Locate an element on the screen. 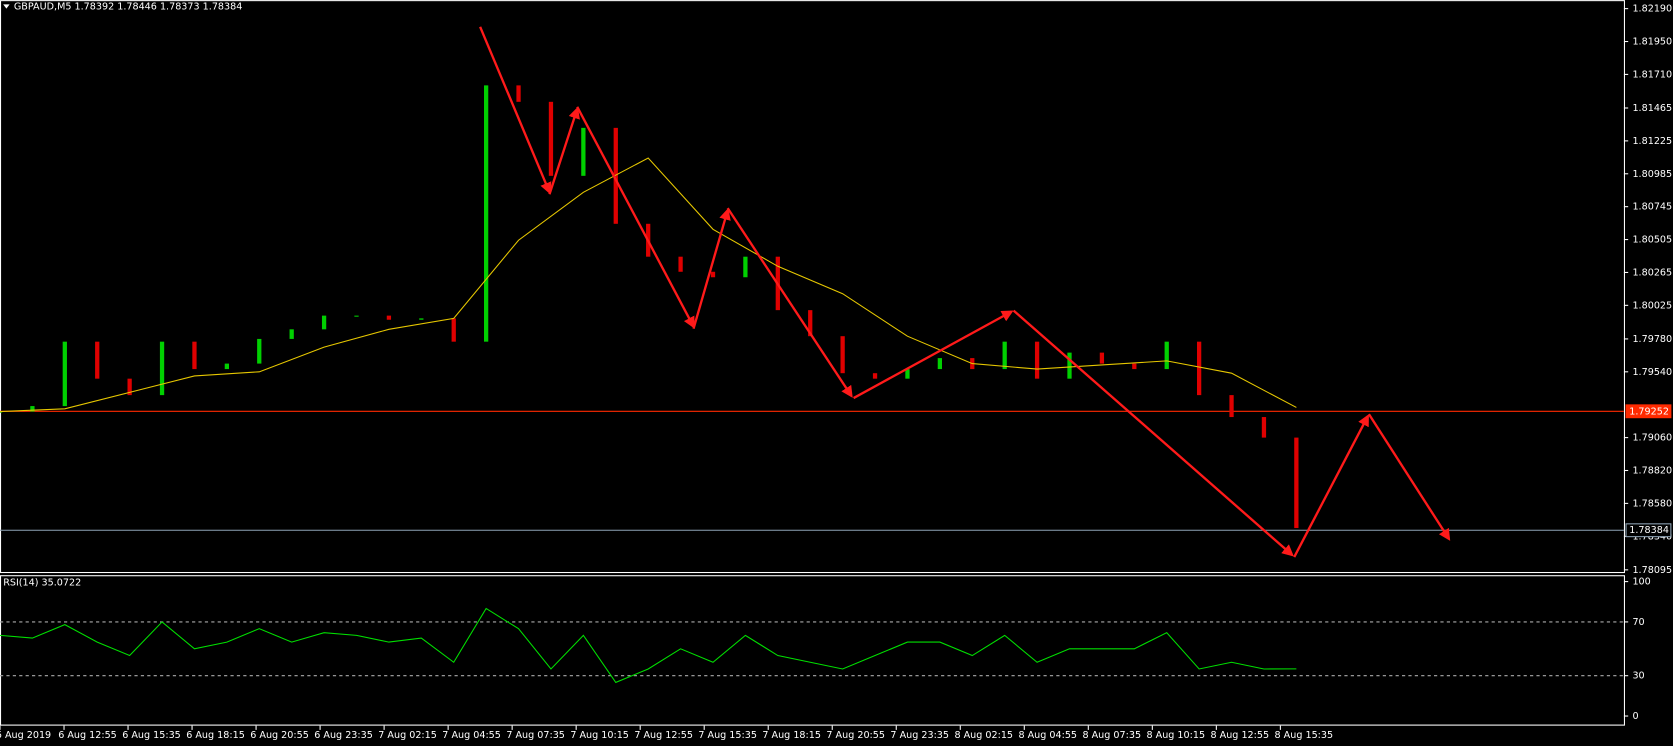 The width and height of the screenshot is (1673, 746). rsi-title: RSI(14) 35.0722 is located at coordinates (42, 583).